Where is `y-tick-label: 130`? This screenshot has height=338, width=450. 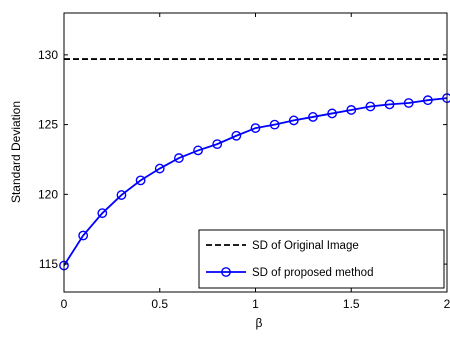
y-tick-label: 130 is located at coordinates (48, 55).